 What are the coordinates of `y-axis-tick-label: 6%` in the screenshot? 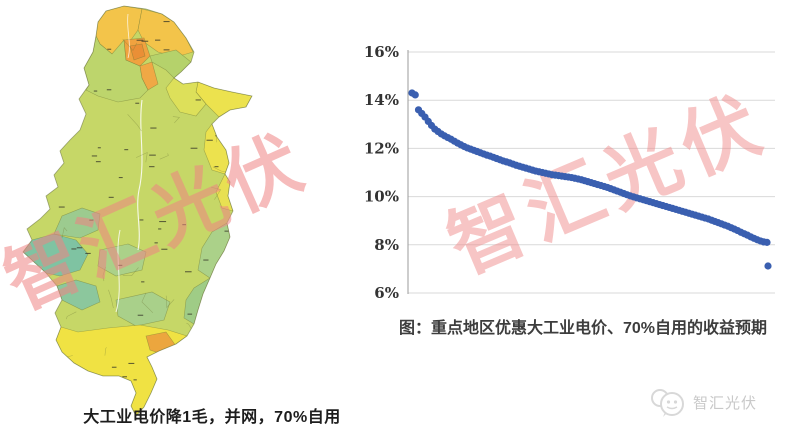 It's located at (386, 293).